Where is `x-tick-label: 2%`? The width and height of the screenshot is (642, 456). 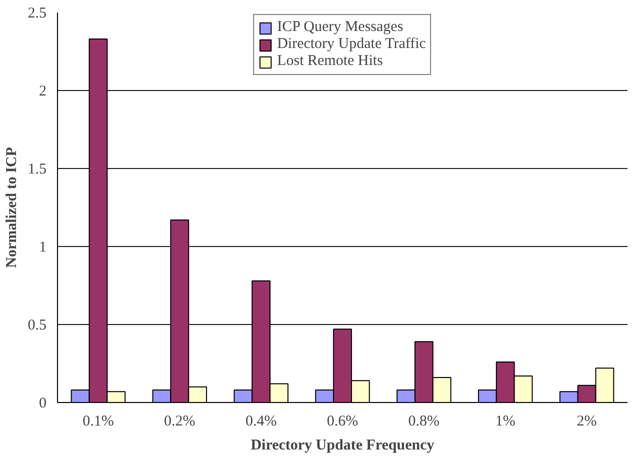
x-tick-label: 2% is located at coordinates (586, 422).